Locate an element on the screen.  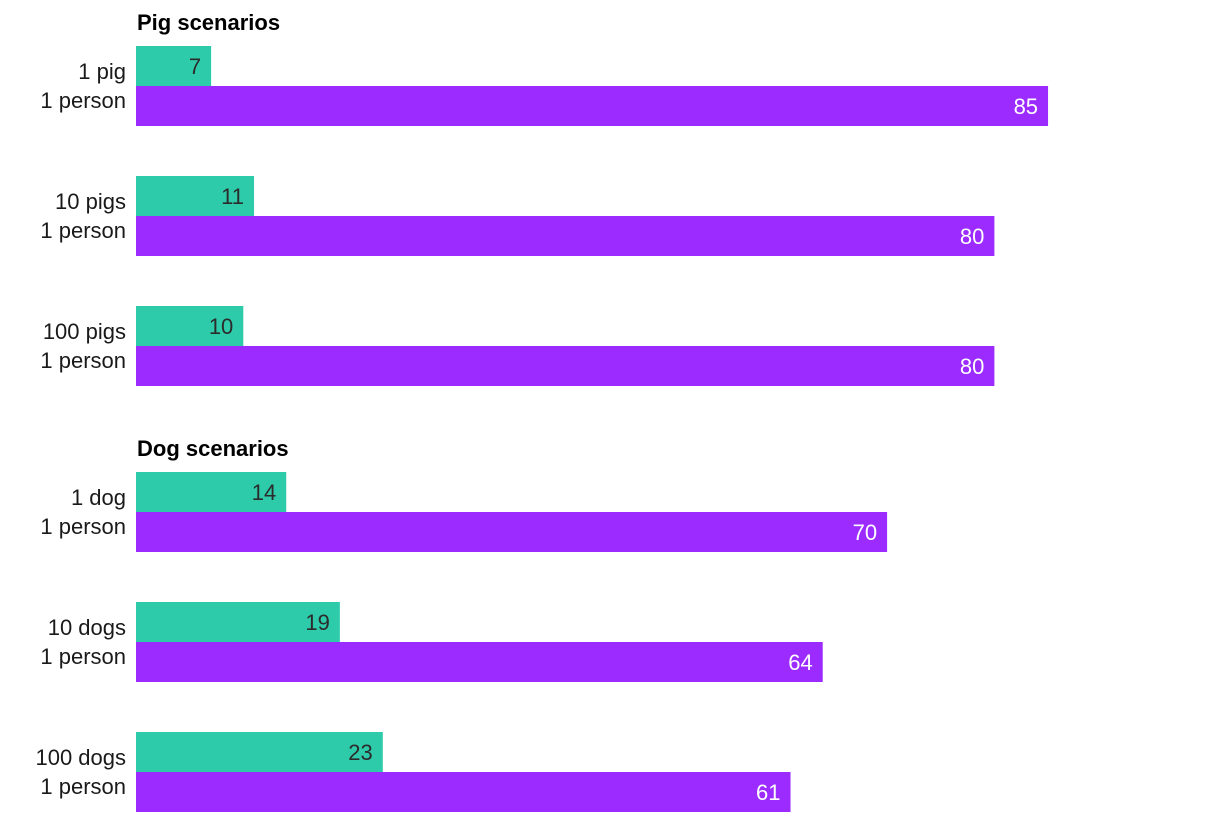
data-label: 23 is located at coordinates (360, 752).